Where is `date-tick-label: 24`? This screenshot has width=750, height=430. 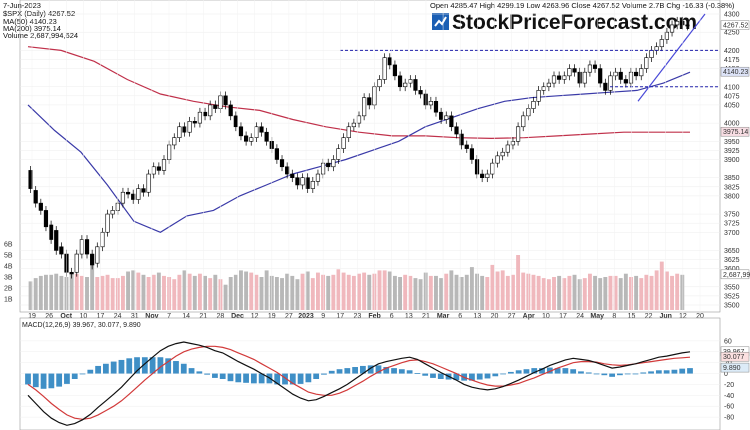
date-tick-label: 24 is located at coordinates (118, 316).